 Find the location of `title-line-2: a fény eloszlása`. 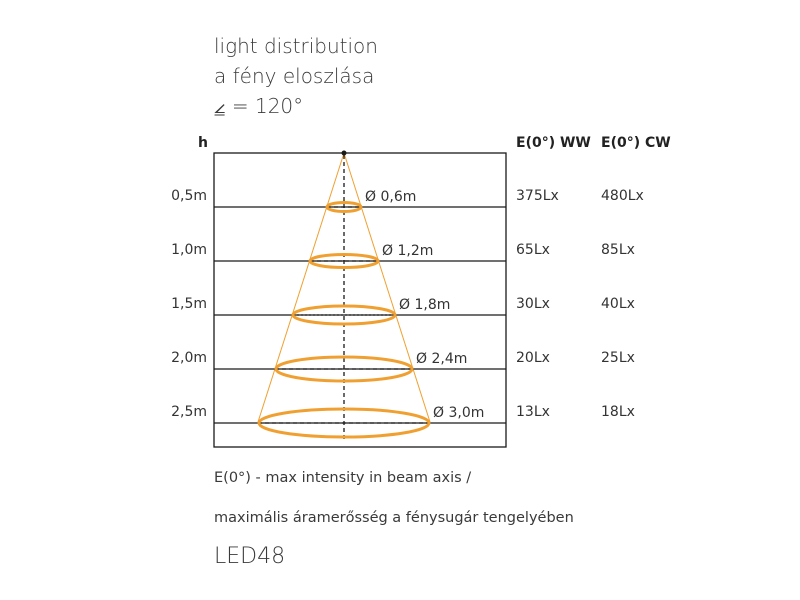

title-line-2: a fény eloszlása is located at coordinates (294, 76).